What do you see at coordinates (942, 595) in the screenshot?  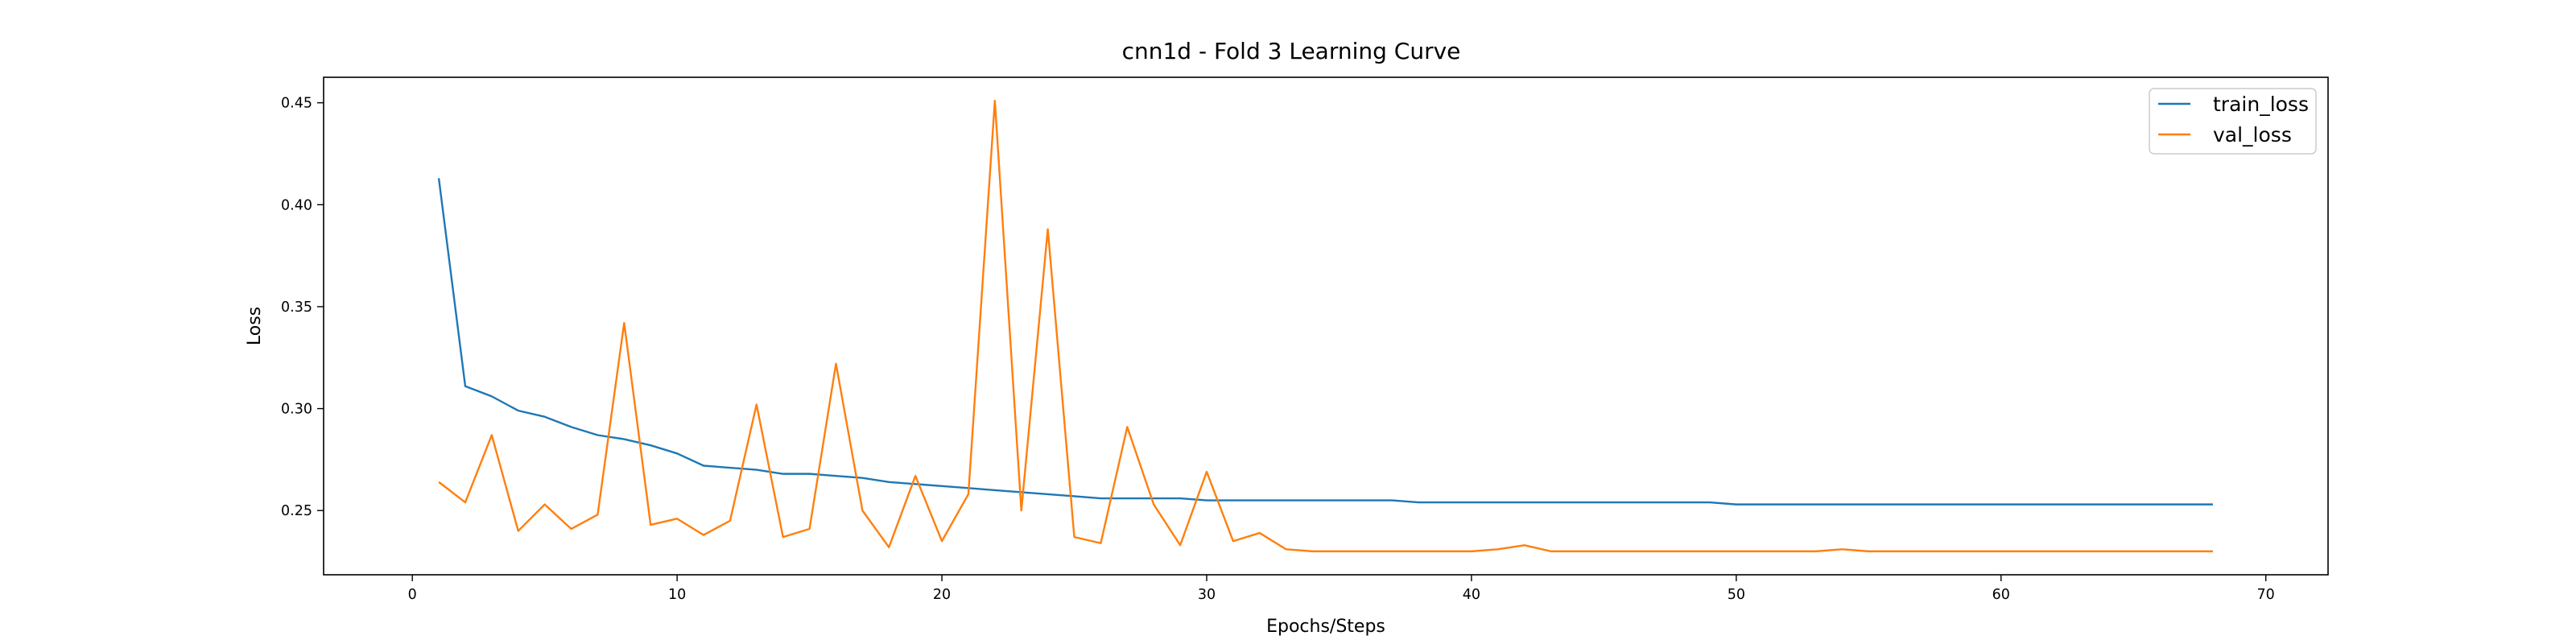 I see `x-tick-label: 20` at bounding box center [942, 595].